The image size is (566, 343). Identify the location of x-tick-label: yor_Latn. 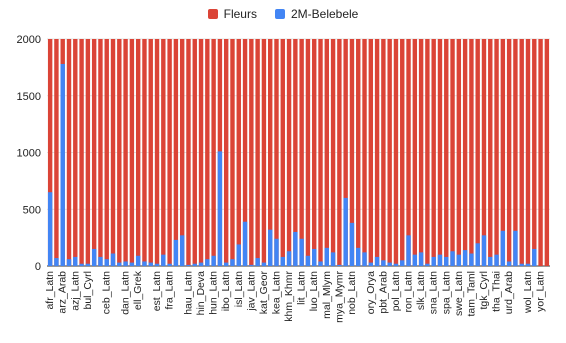
(541, 291).